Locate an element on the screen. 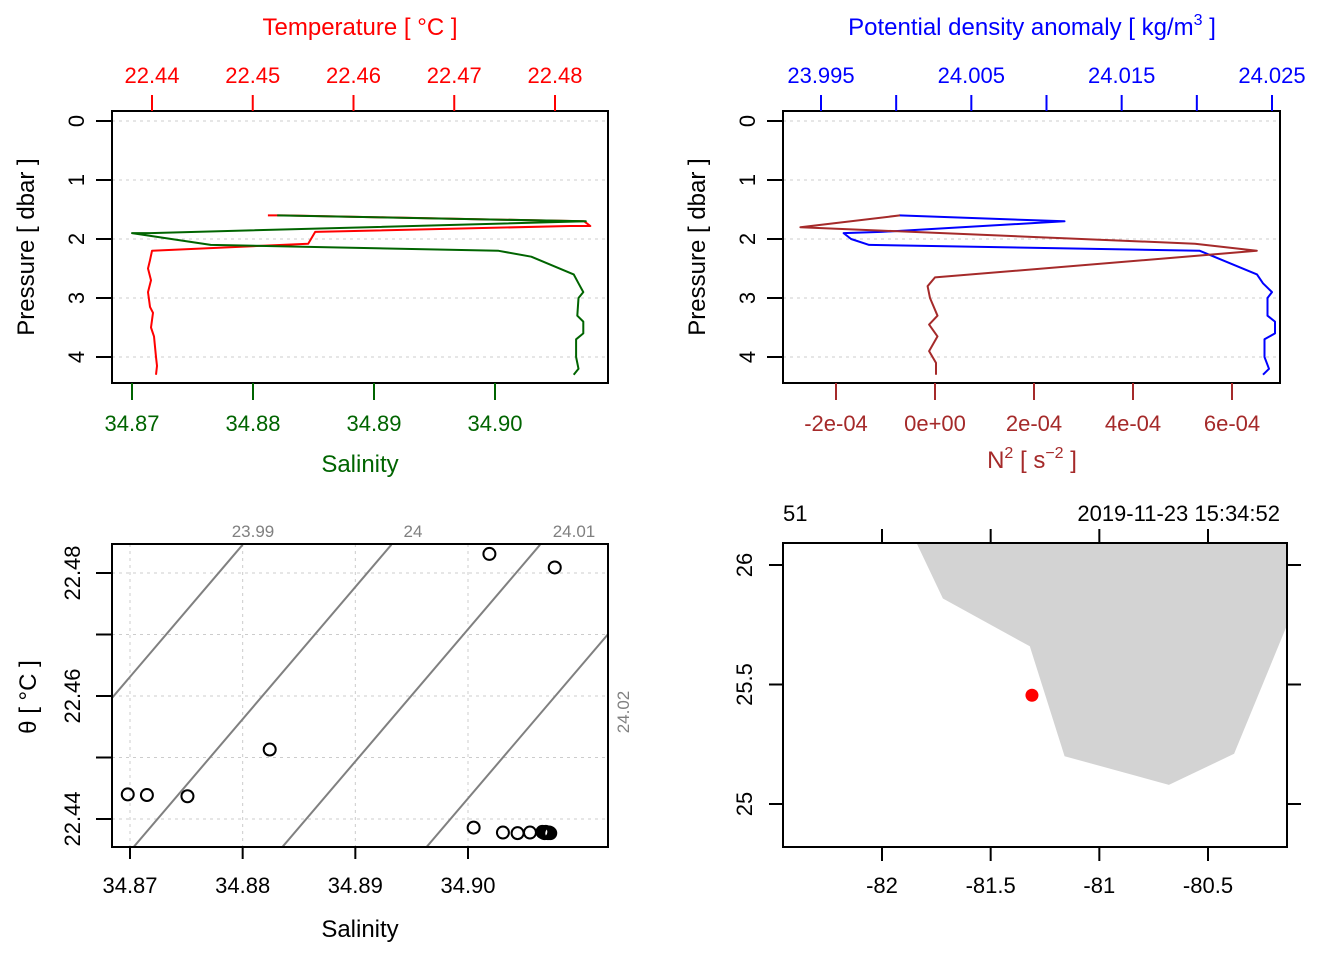  top-axis-tick-label: 22.47 is located at coordinates (454, 75).